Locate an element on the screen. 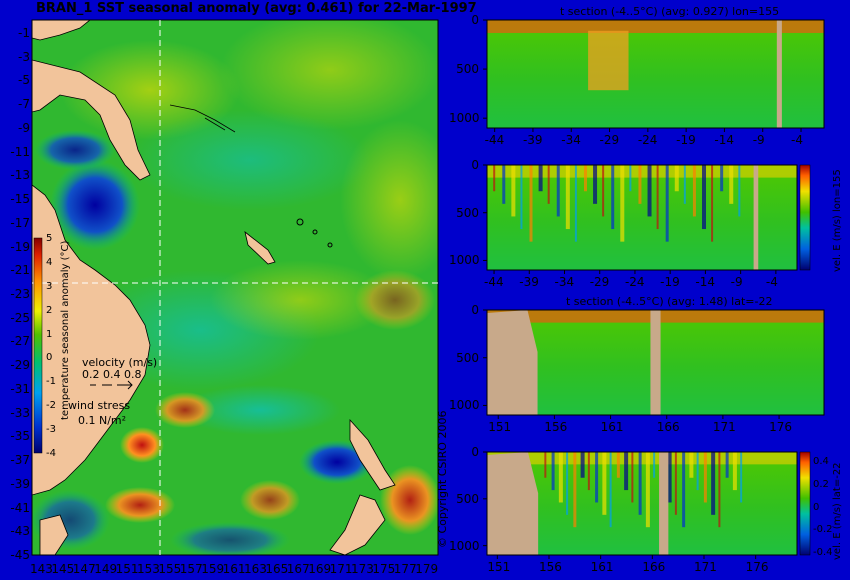 The width and height of the screenshot is (850, 580). section2-colorbar-label: vel. E (m/s) lon=155 is located at coordinates (837, 220).